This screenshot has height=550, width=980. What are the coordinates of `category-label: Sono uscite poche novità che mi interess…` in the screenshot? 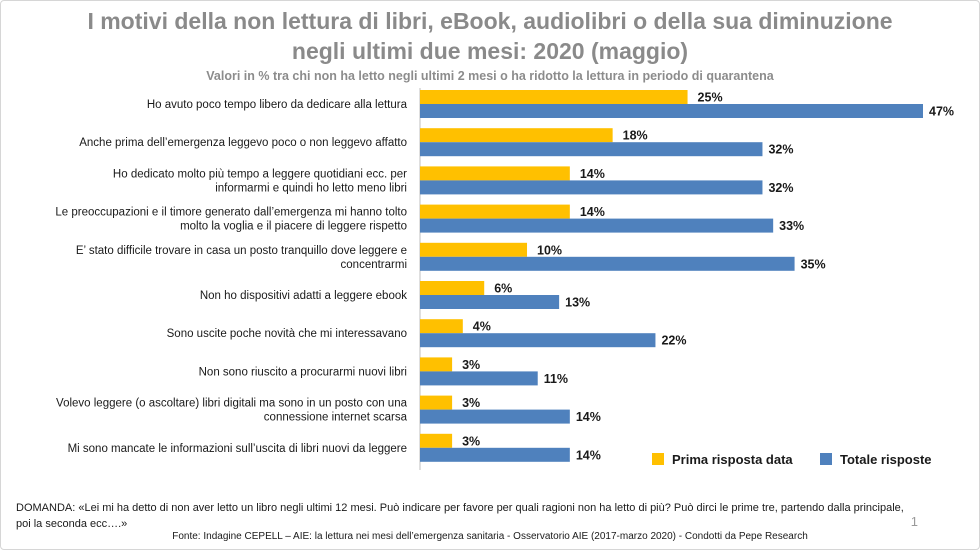 It's located at (287, 334).